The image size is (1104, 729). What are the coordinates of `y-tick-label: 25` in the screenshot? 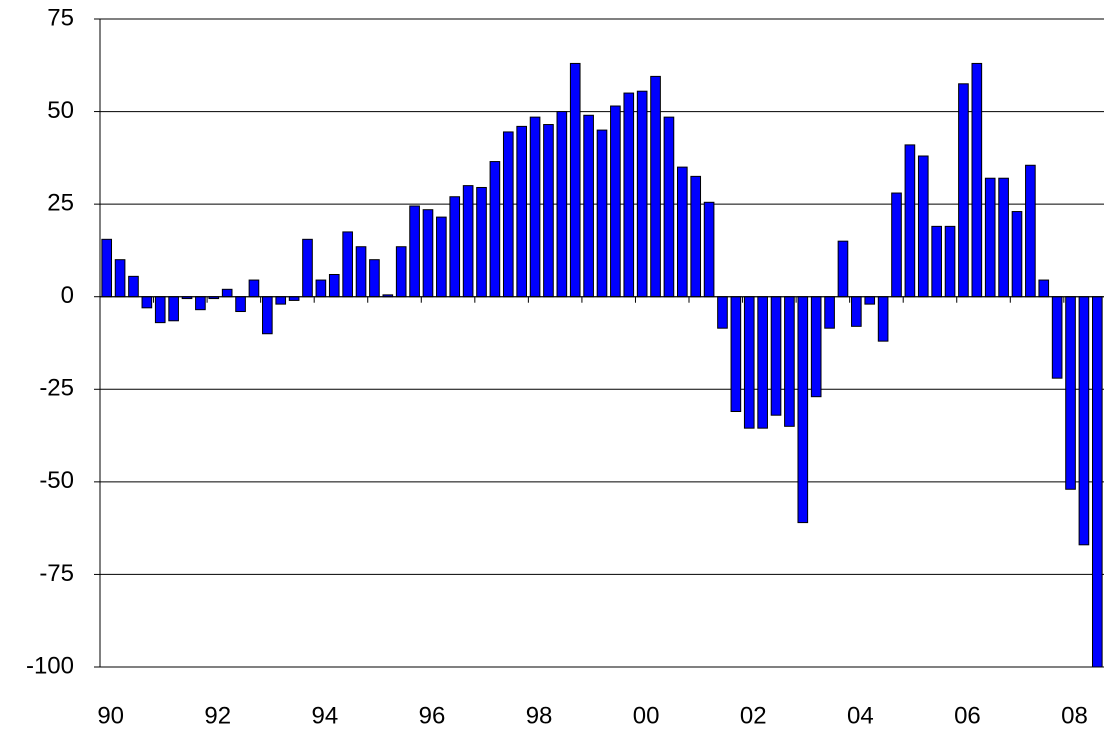 It's located at (60, 202).